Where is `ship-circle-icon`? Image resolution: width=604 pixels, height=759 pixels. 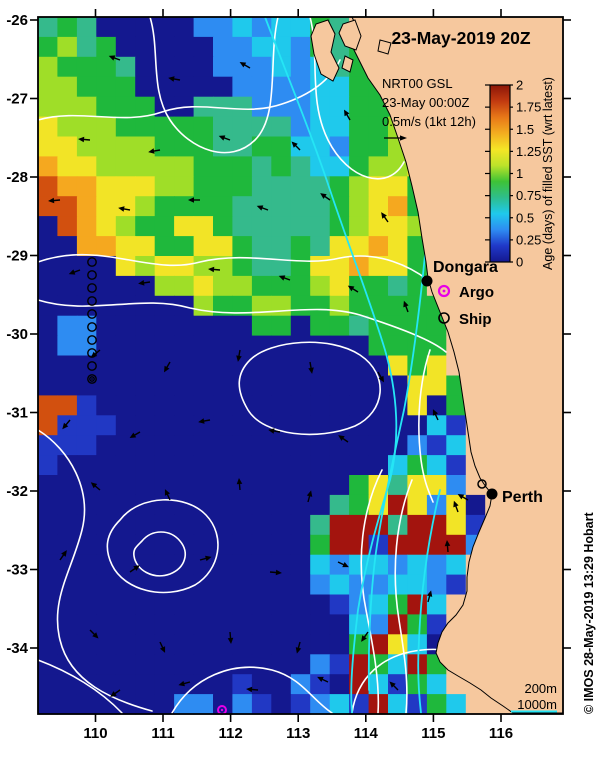
ship-circle-icon is located at coordinates (444, 318).